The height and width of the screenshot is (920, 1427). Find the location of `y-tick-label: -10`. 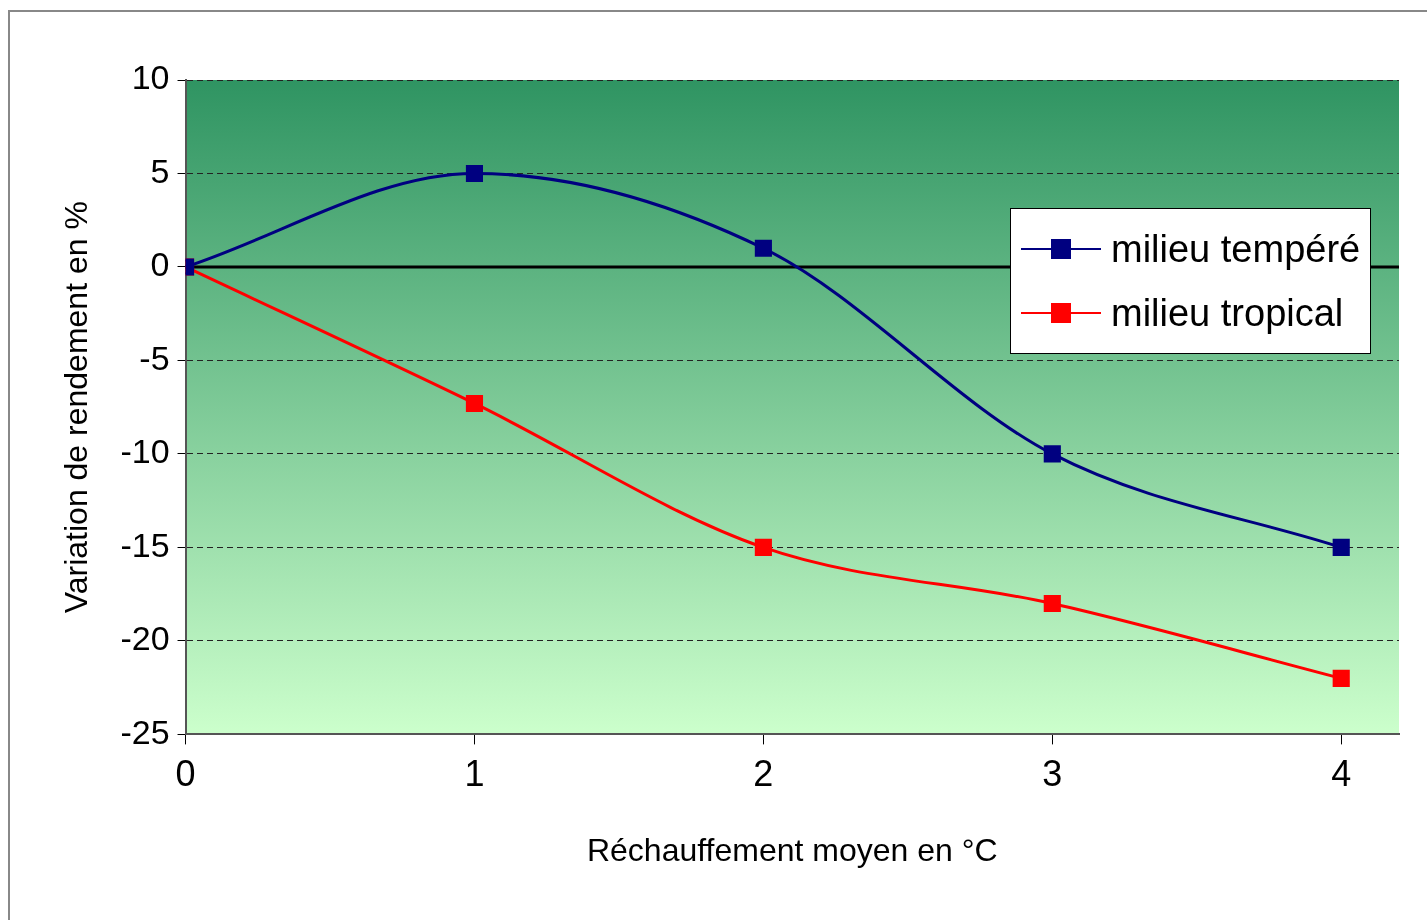

y-tick-label: -10 is located at coordinates (145, 451).